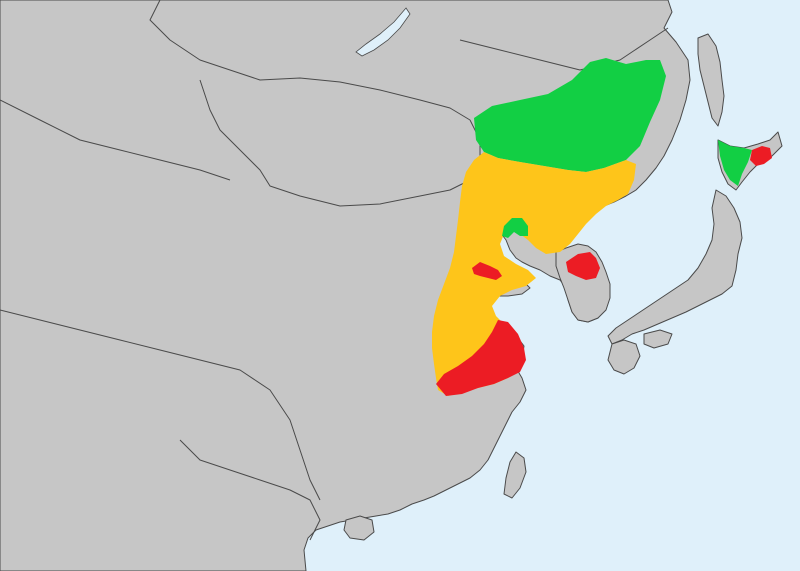 The image size is (800, 571). Describe the element at coordinates (359, 528) in the screenshot. I see `hainan` at that location.